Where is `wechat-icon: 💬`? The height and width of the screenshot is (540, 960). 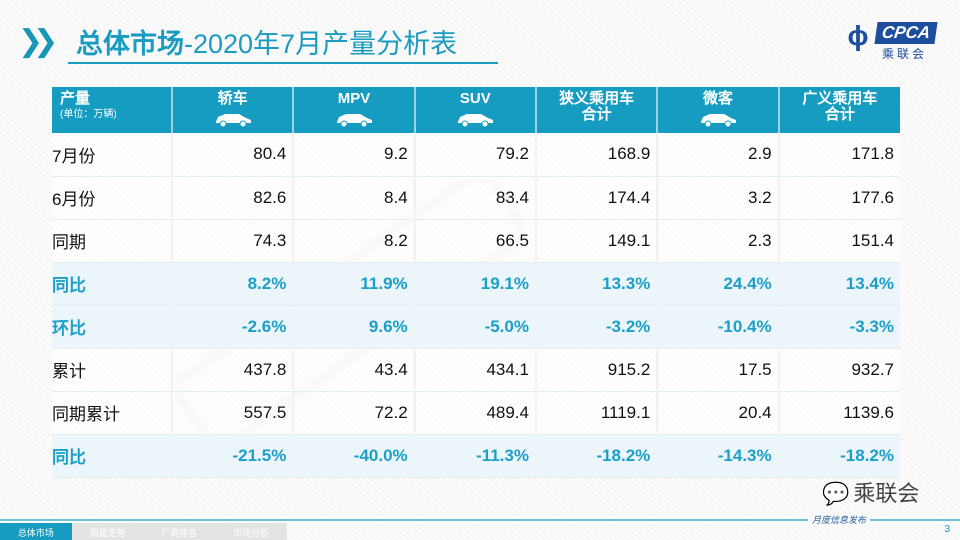 wechat-icon: 💬 is located at coordinates (836, 493).